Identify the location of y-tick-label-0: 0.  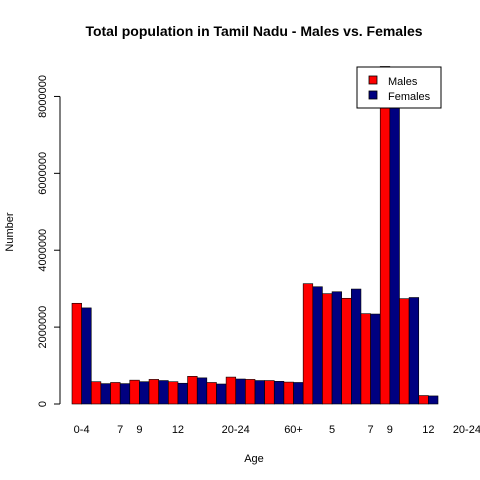
(43, 404).